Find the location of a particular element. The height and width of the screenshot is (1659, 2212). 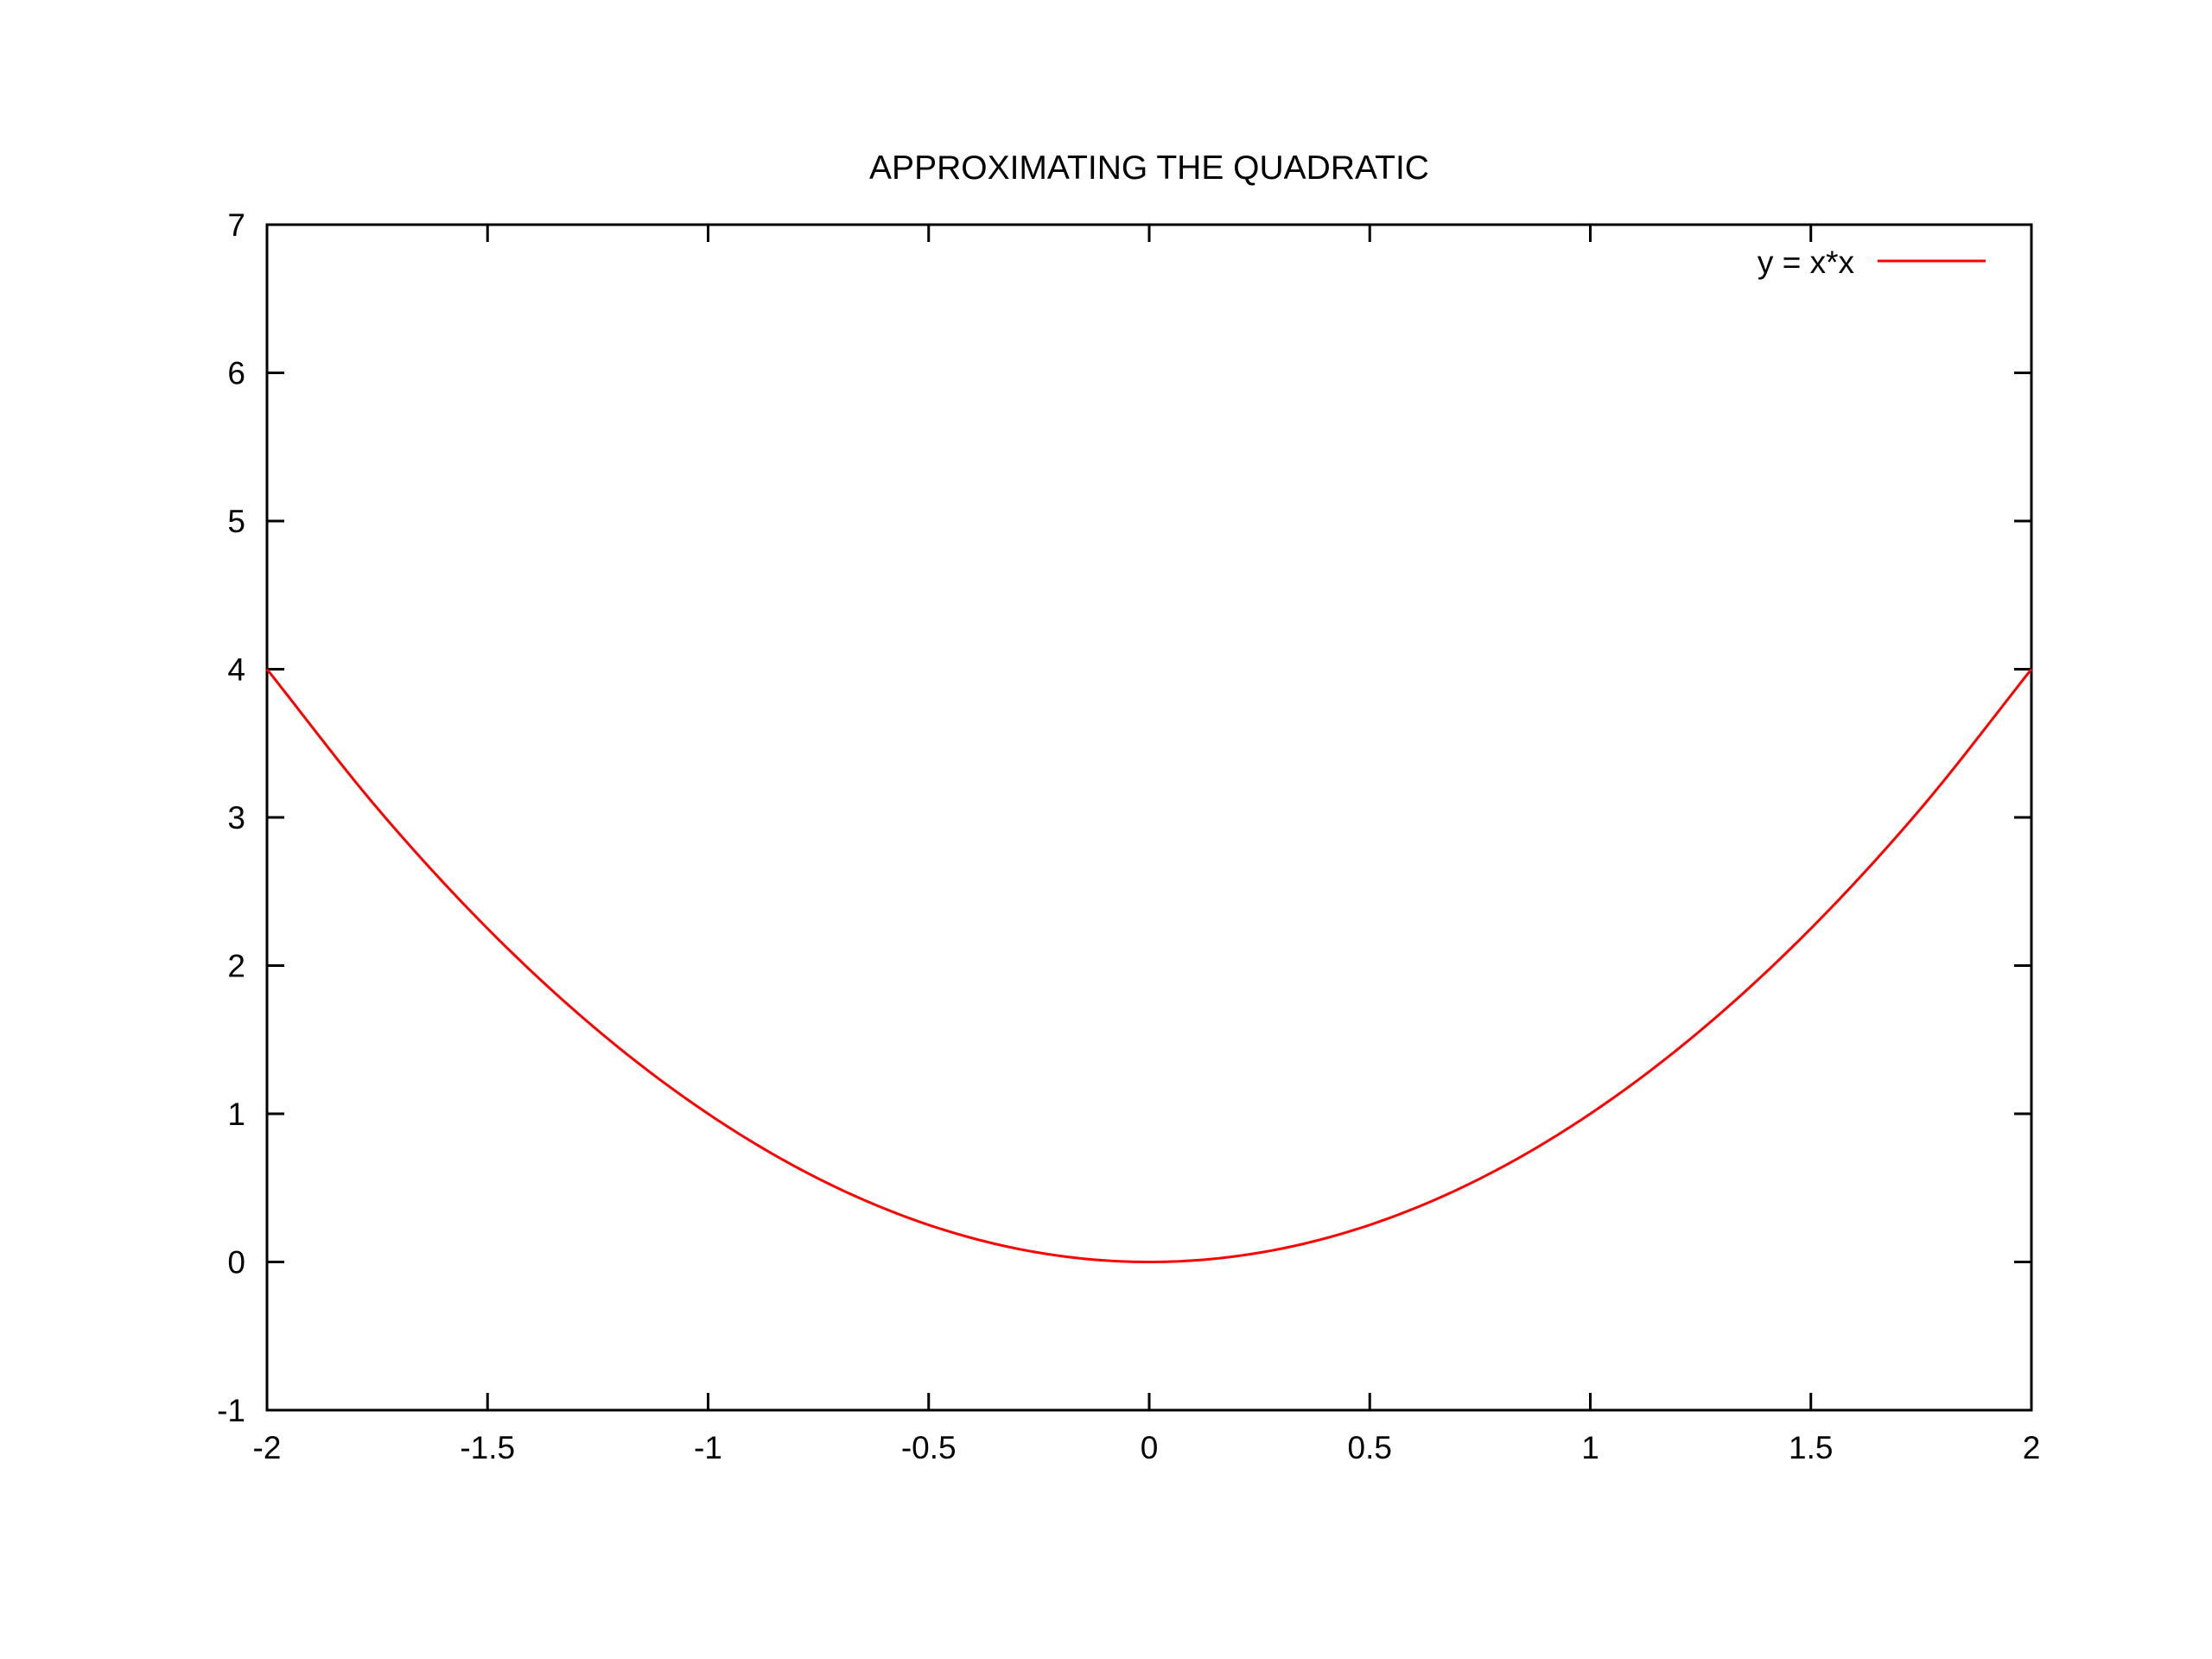

x-tick-label: 0.5 is located at coordinates (1370, 1447).